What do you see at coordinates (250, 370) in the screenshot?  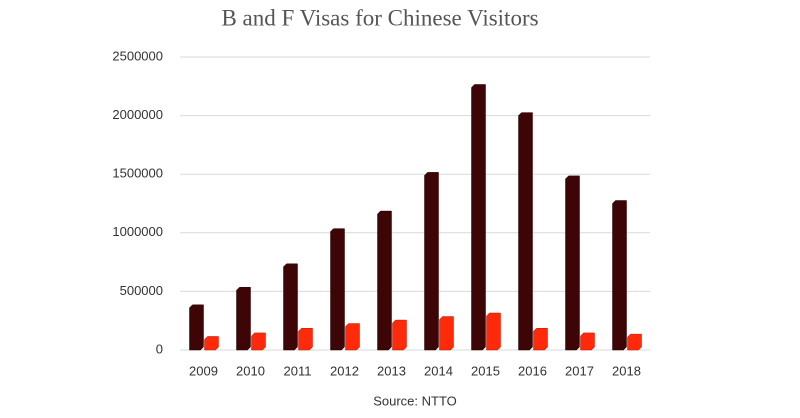 I see `x-tick-label: 2010` at bounding box center [250, 370].